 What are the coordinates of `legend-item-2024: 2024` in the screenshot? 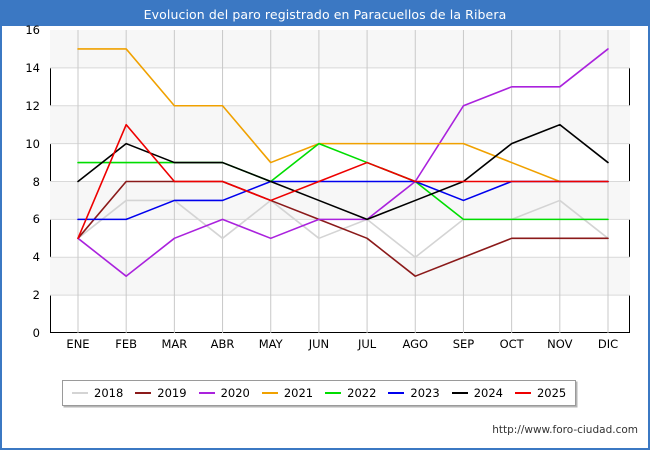 It's located at (477, 393).